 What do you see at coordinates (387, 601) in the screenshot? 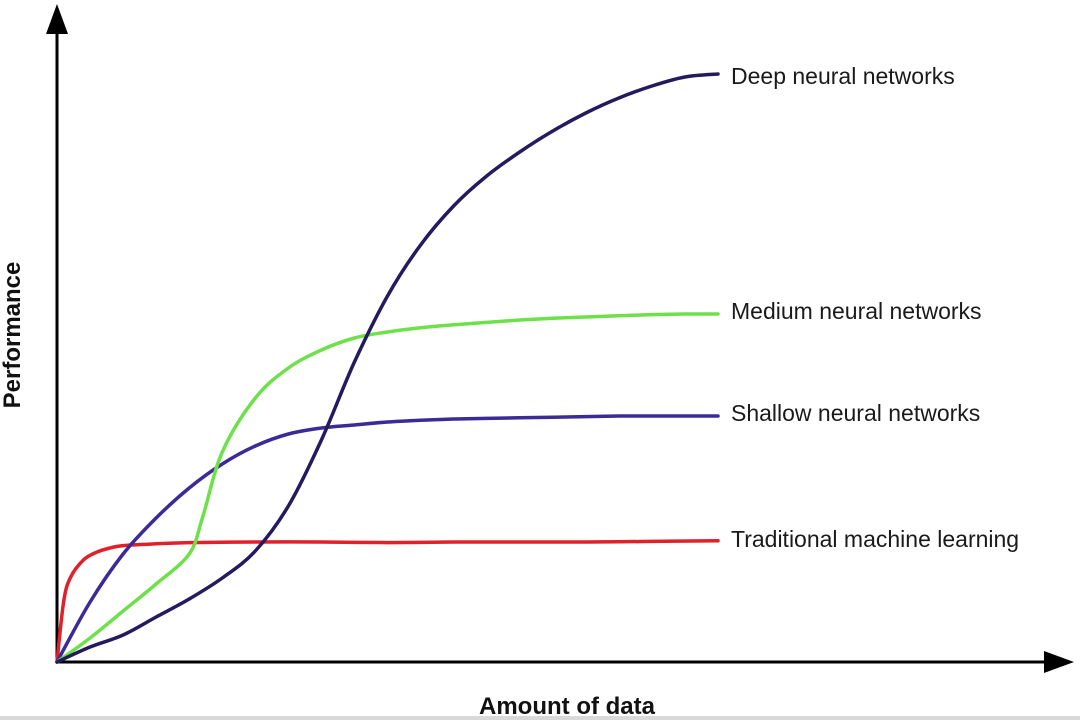
I see `series-line-traditional-machine-learning` at bounding box center [387, 601].